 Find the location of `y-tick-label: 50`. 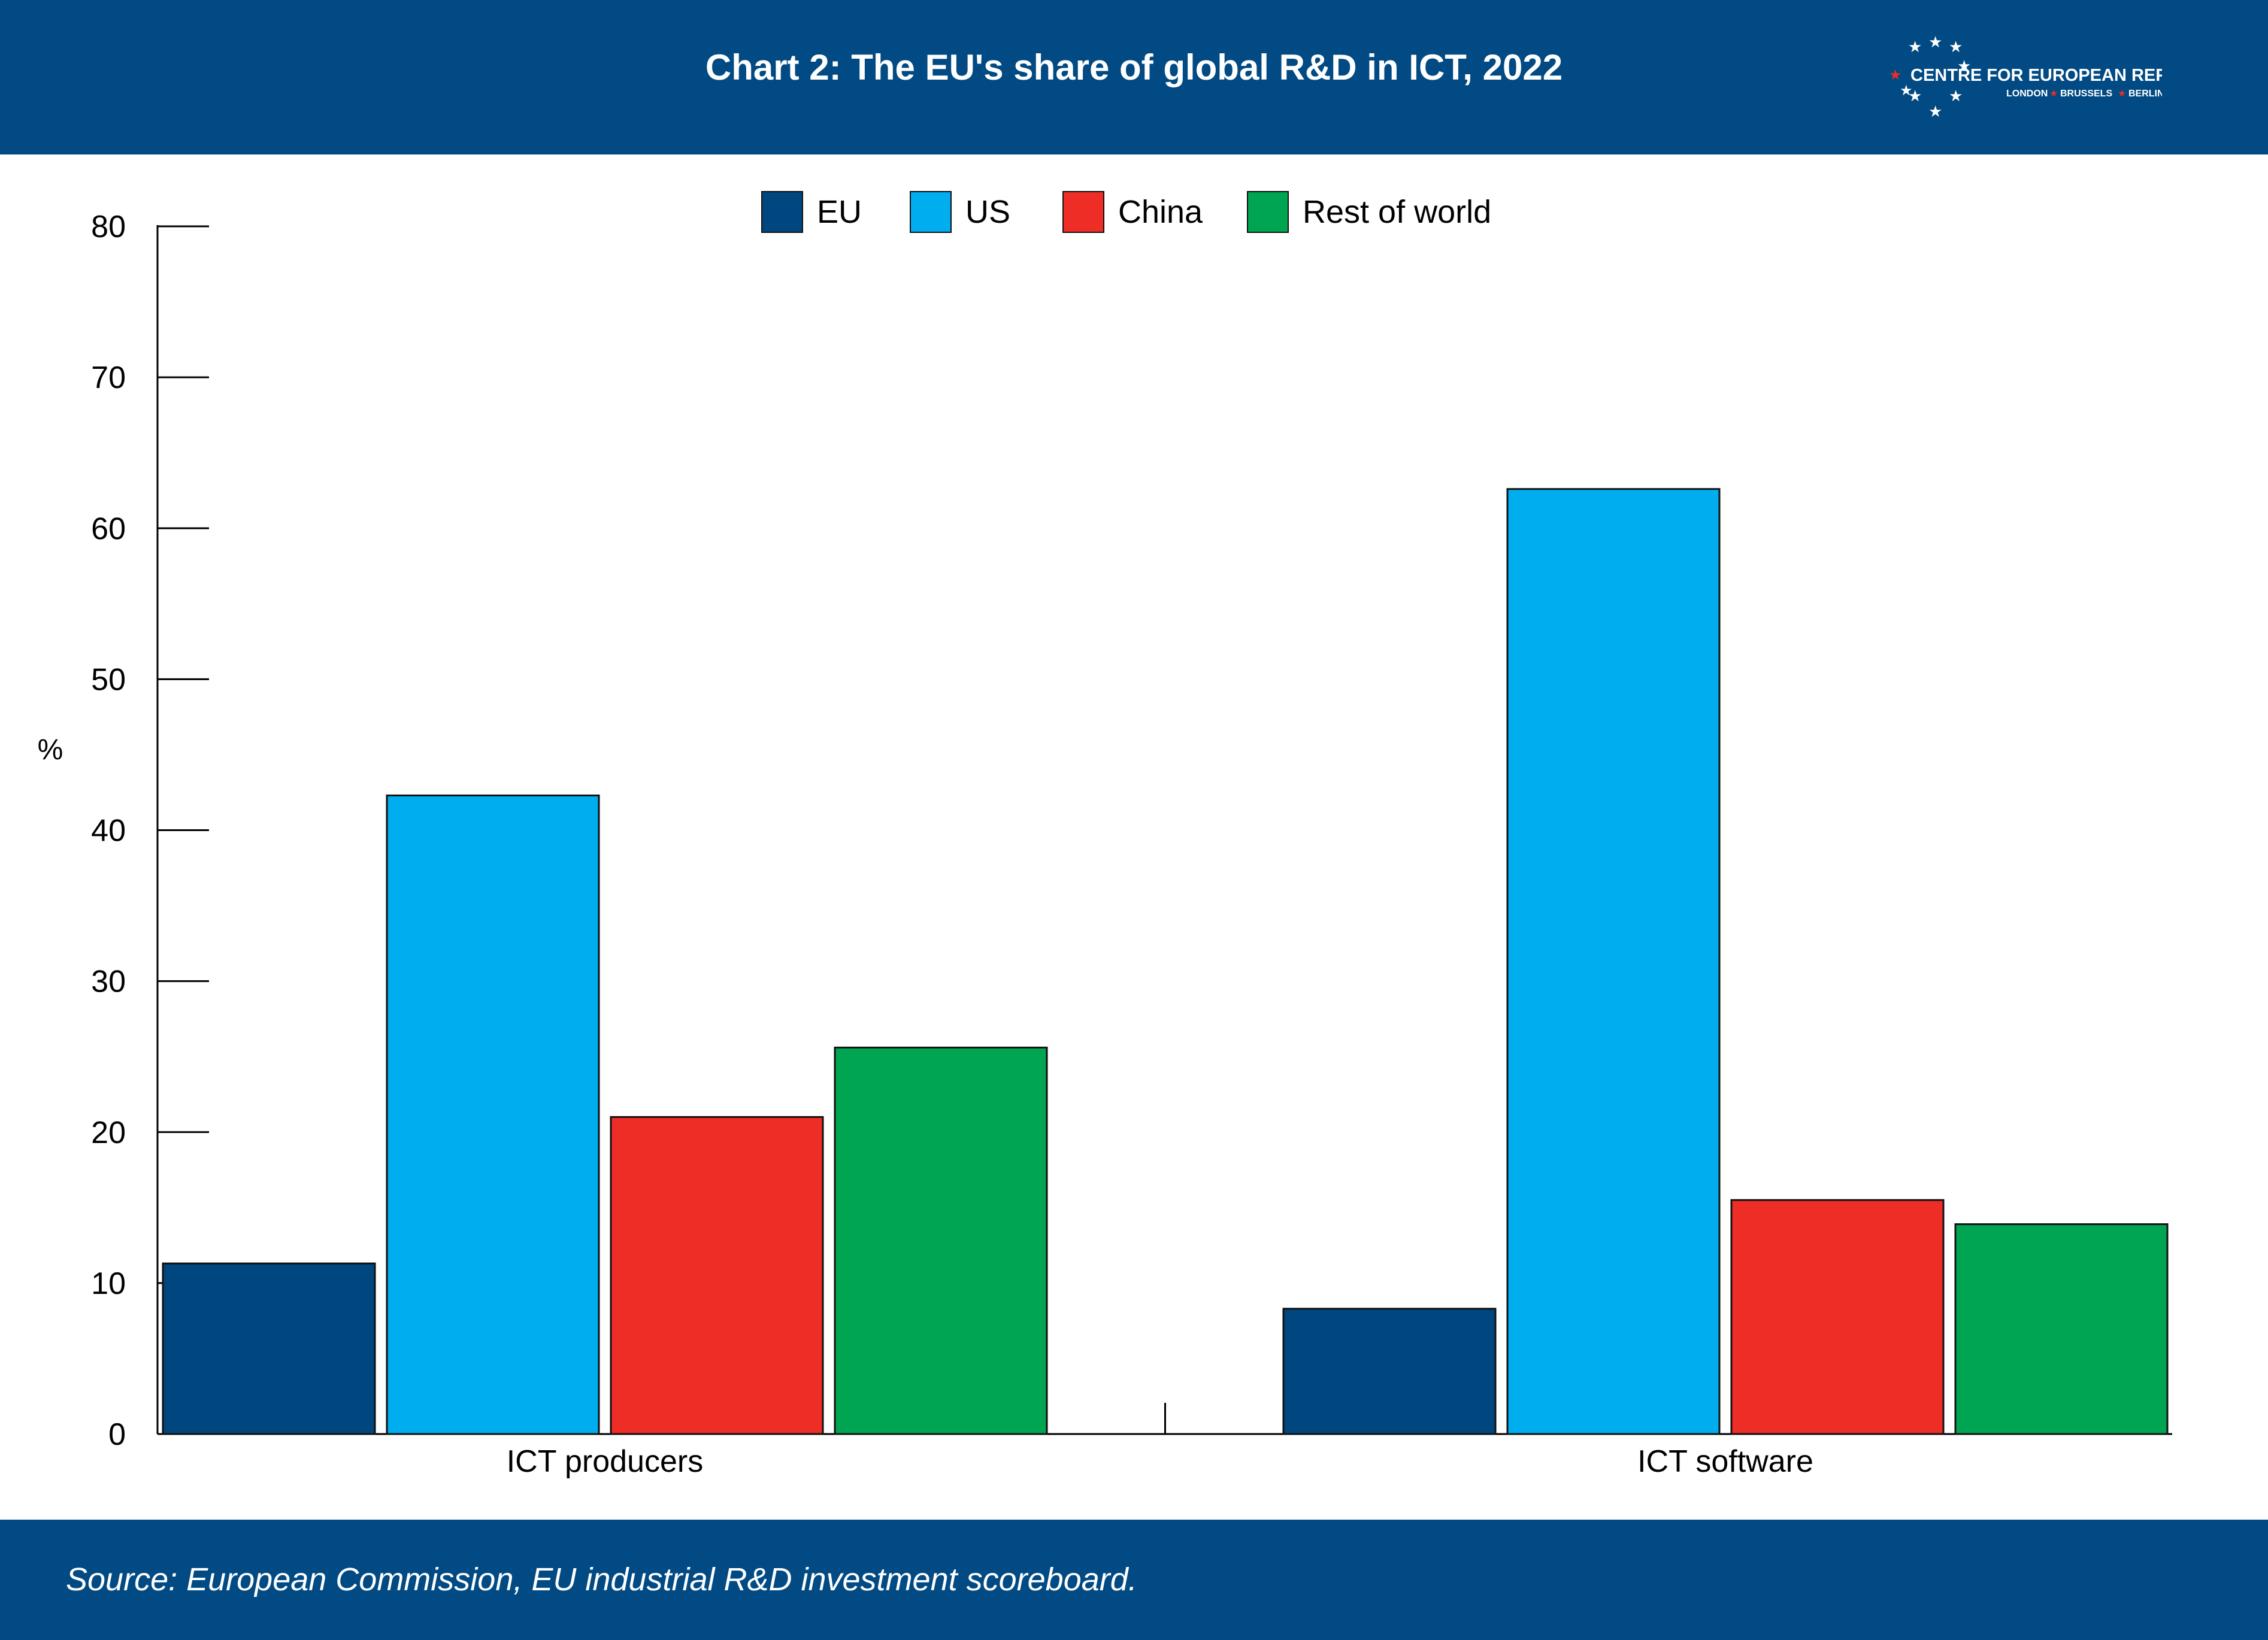

y-tick-label: 50 is located at coordinates (109, 679).